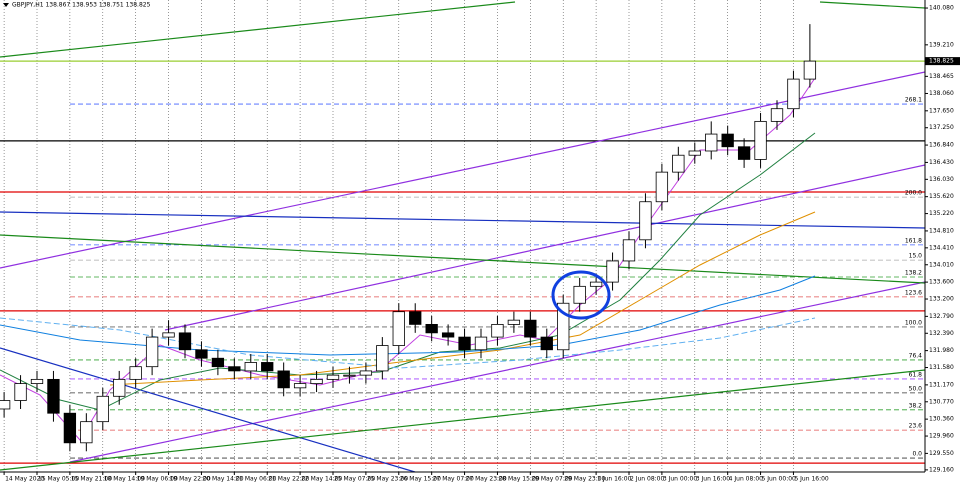  Describe the element at coordinates (941, 316) in the screenshot. I see `y-tick-label: 132.790` at that location.